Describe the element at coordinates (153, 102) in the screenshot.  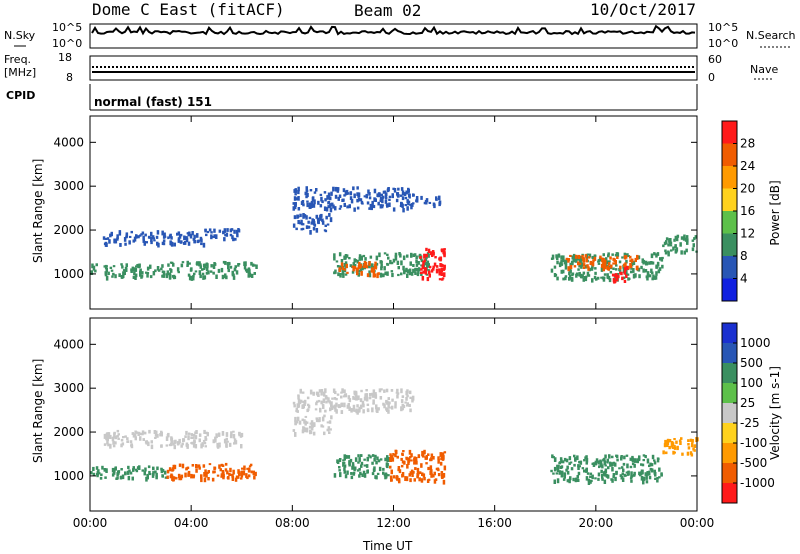
I see `cpid-value: normal (fast) 151` at that location.